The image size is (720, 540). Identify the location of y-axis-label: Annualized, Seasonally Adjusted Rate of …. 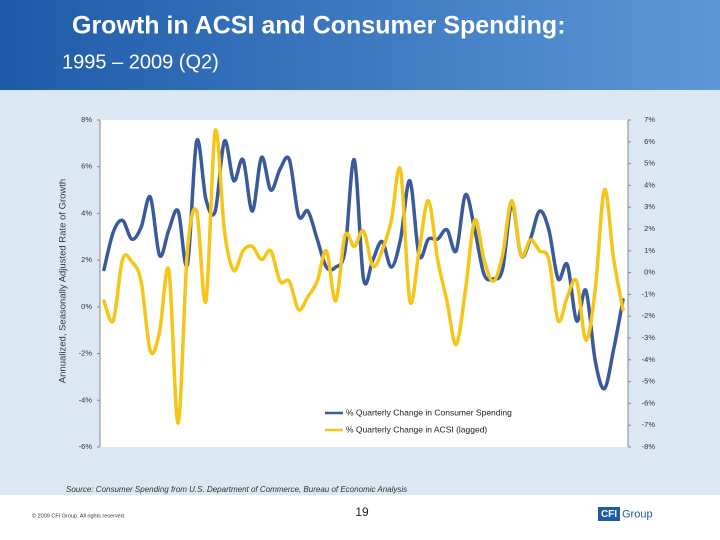
(63, 281).